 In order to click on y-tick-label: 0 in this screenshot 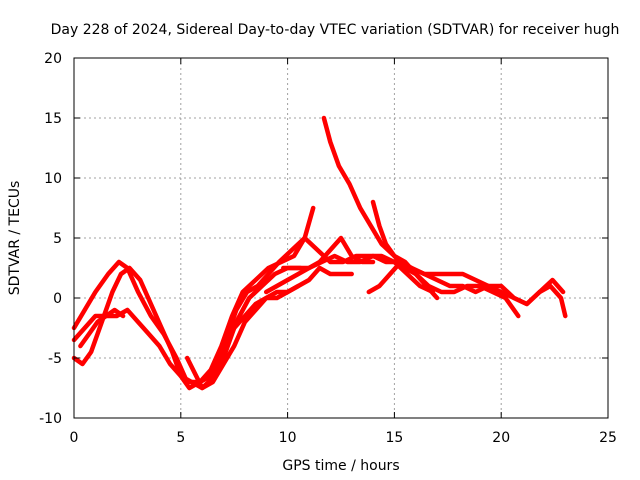, I will do `click(57, 299)`.